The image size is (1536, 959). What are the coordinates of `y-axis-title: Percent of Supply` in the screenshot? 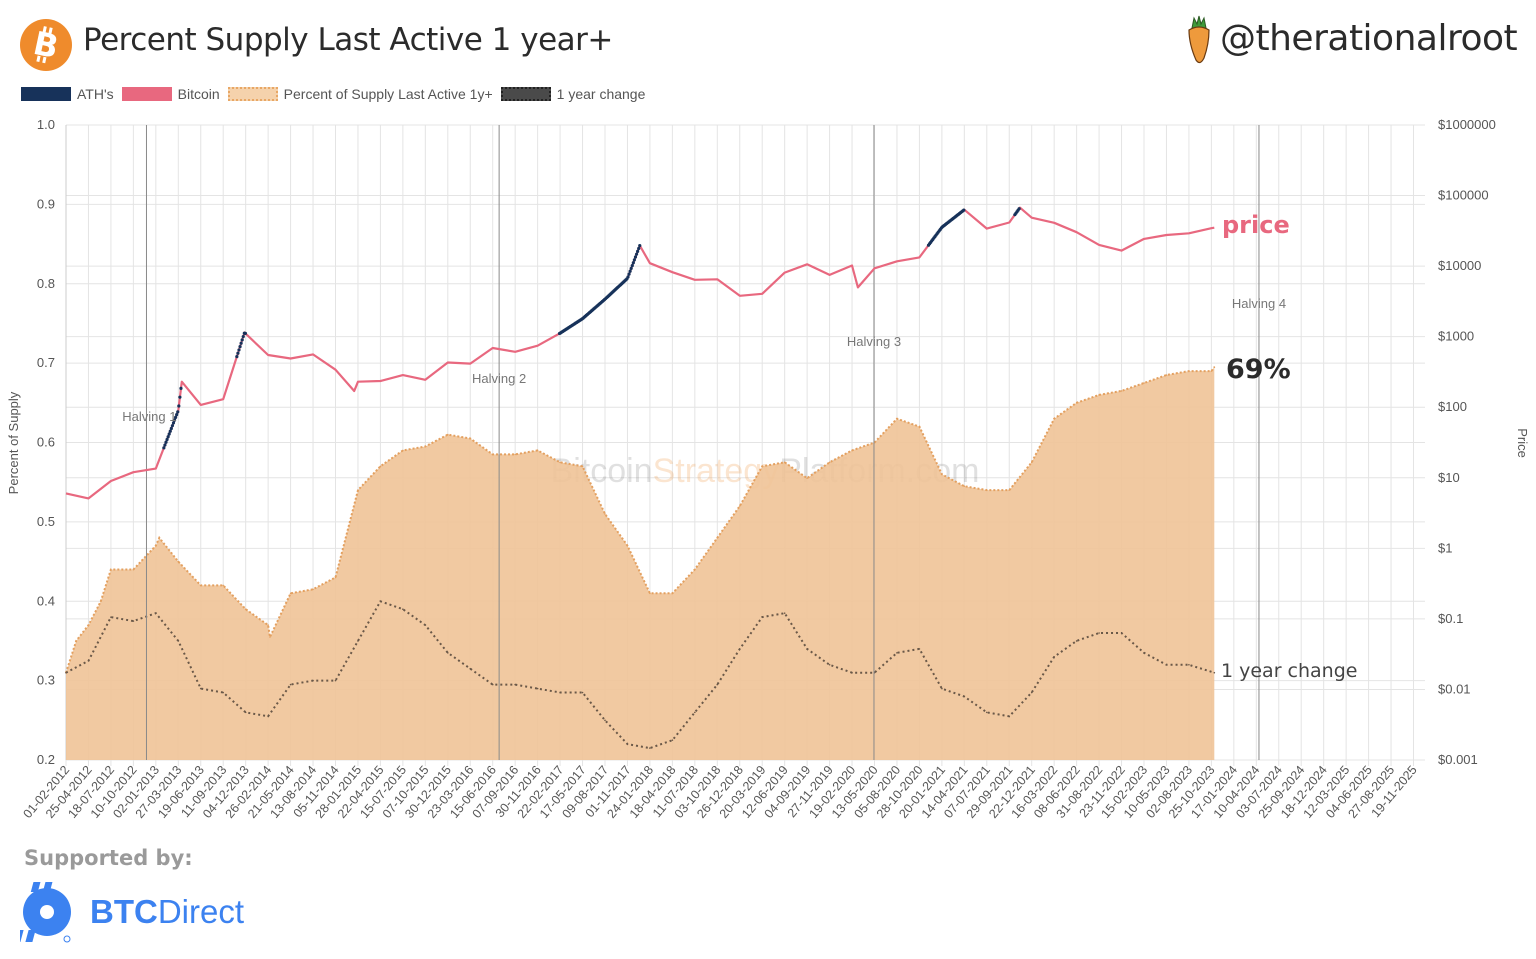 It's located at (13, 442).